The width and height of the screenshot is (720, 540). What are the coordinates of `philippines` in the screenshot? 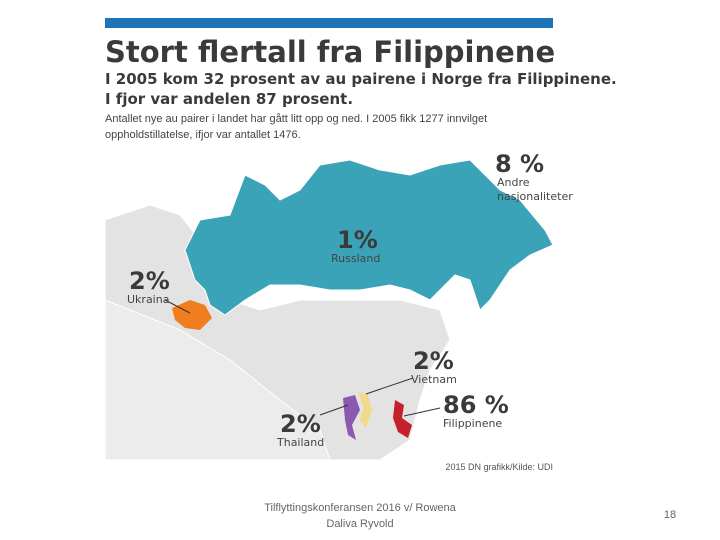 It's located at (402, 419).